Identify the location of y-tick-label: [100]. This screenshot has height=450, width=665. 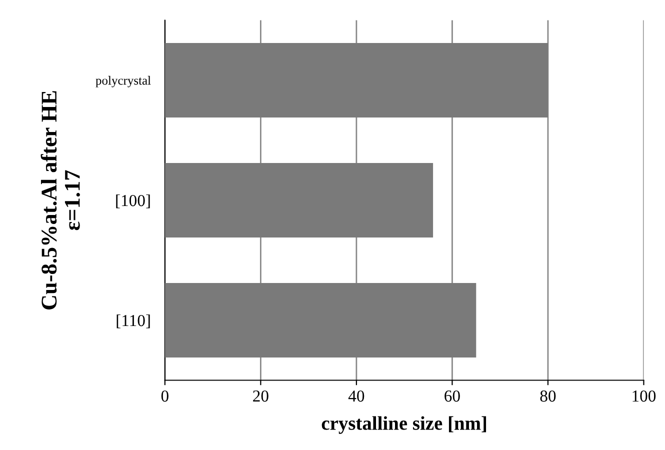
(133, 201).